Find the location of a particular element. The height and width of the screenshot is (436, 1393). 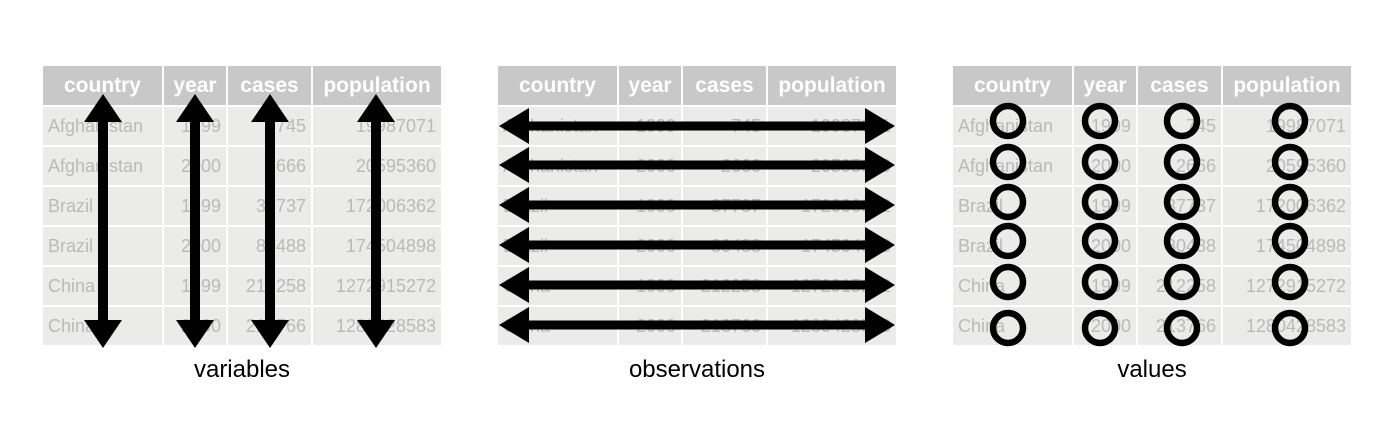

cell-cases: 80488 is located at coordinates (1180, 245).